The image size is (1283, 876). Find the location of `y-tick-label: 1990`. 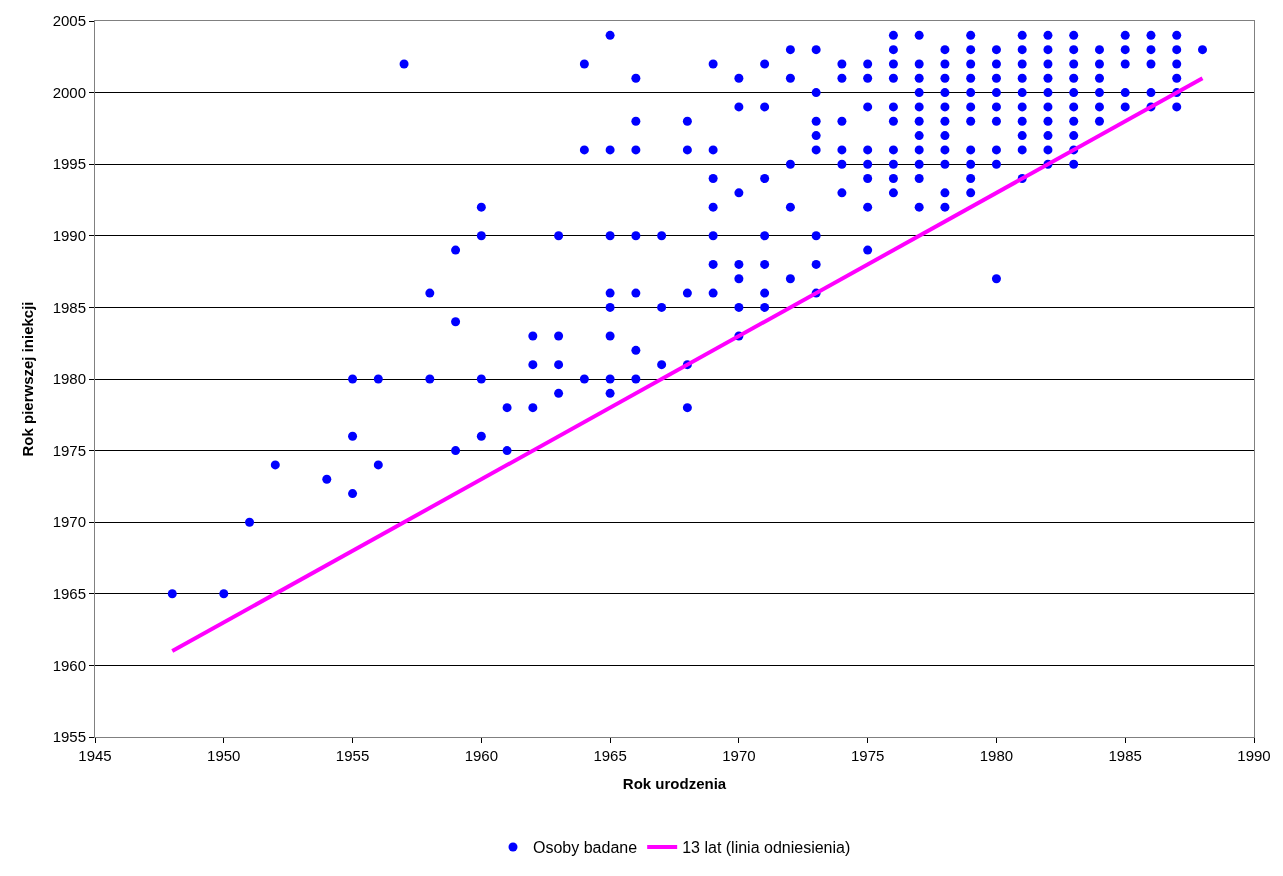

y-tick-label: 1990 is located at coordinates (69, 236).